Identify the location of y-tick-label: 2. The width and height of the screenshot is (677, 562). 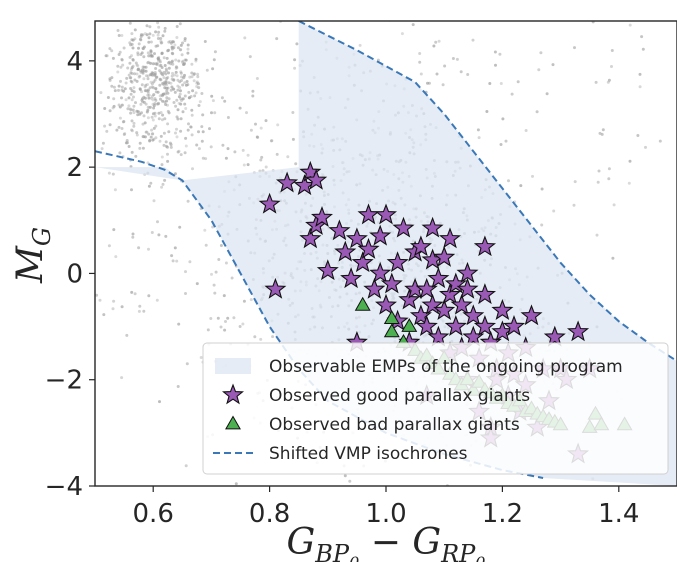
(74, 168).